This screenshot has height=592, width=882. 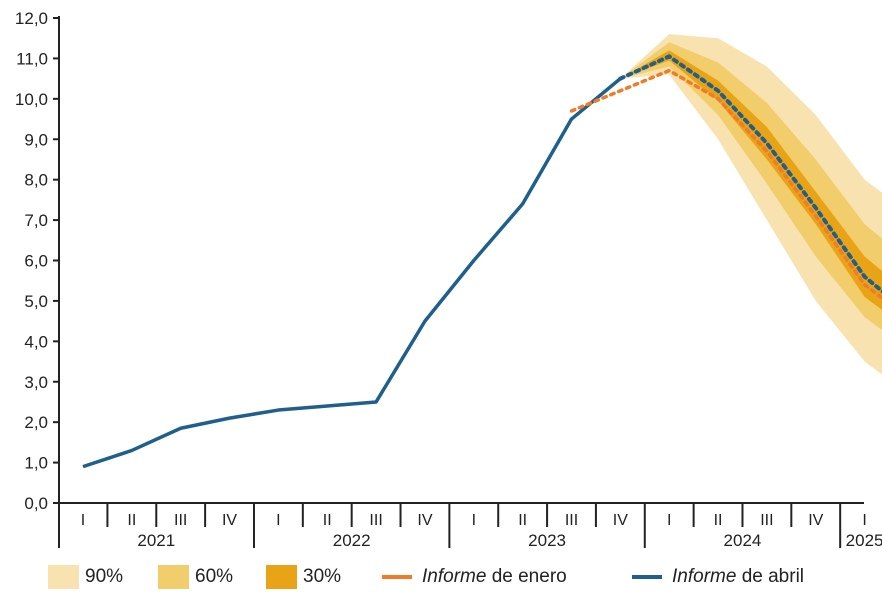 I want to click on legend-label-abril: Informe de abril, so click(x=738, y=577).